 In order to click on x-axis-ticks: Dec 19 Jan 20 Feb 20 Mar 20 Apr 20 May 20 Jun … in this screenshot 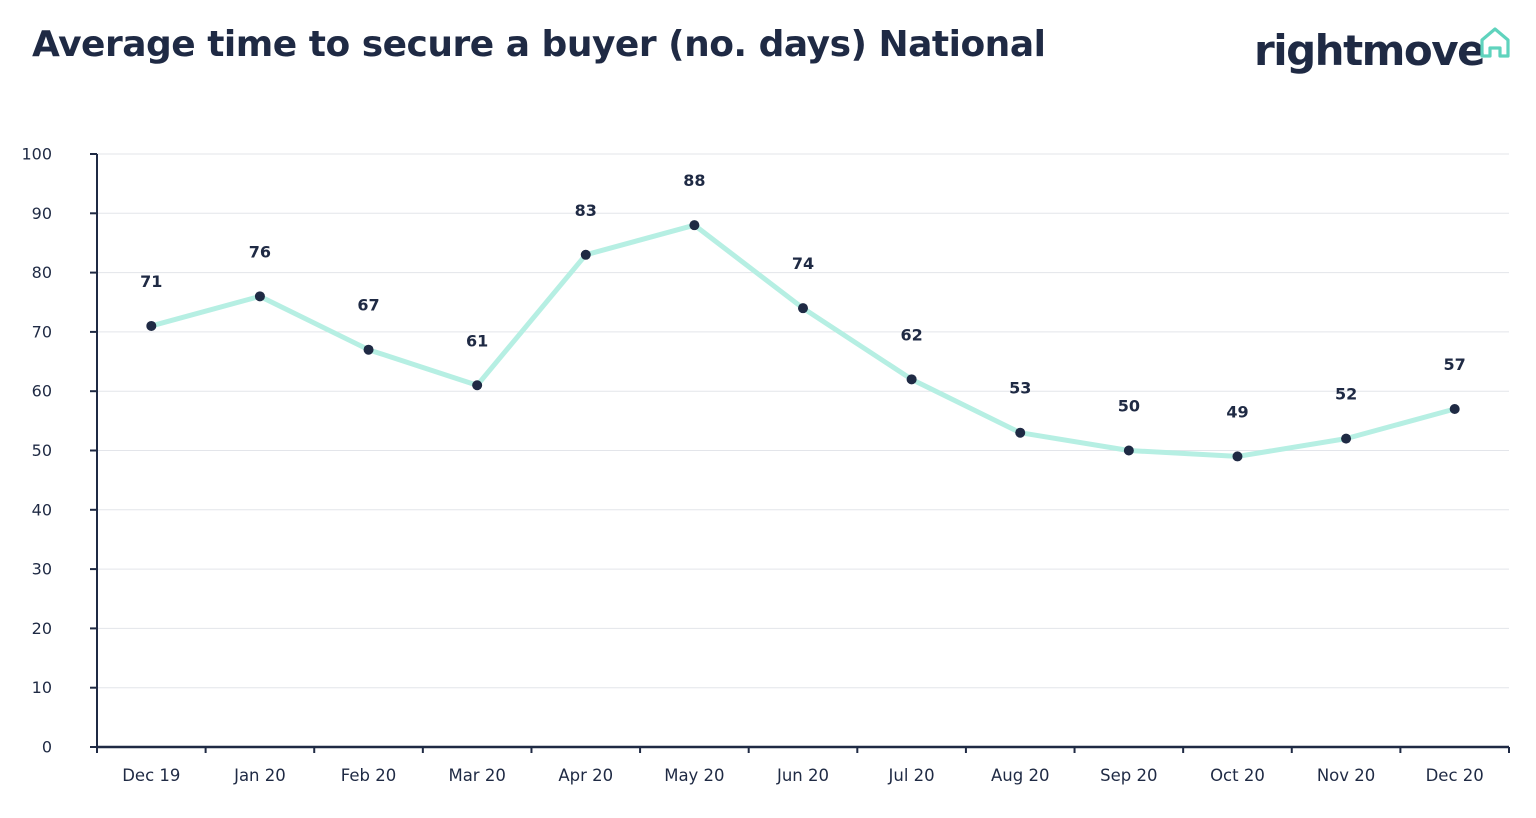, I will do `click(803, 766)`.